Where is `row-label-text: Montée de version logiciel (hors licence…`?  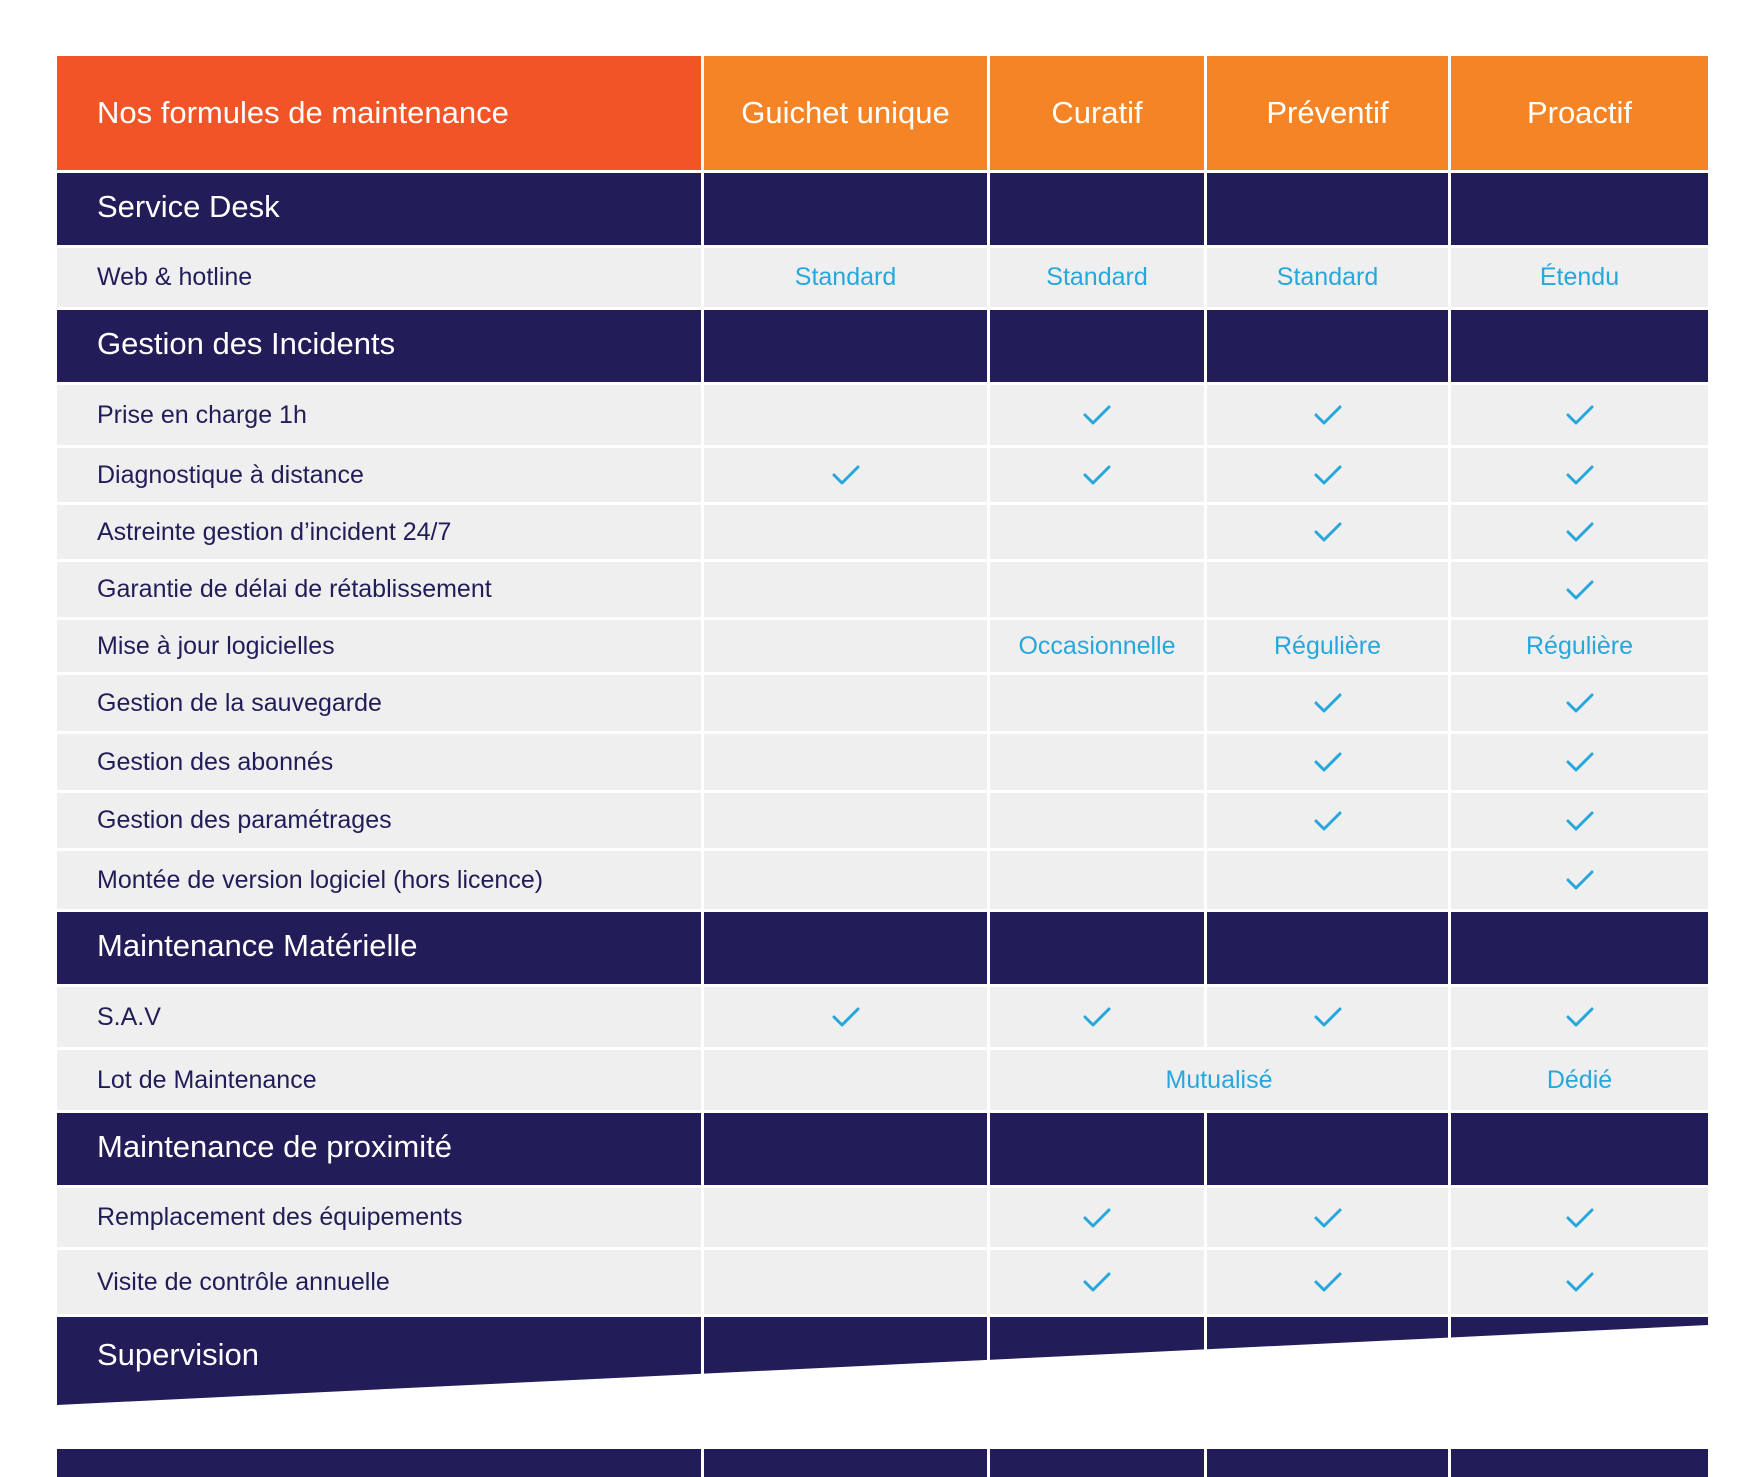 row-label-text: Montée de version logiciel (hors licence… is located at coordinates (320, 879).